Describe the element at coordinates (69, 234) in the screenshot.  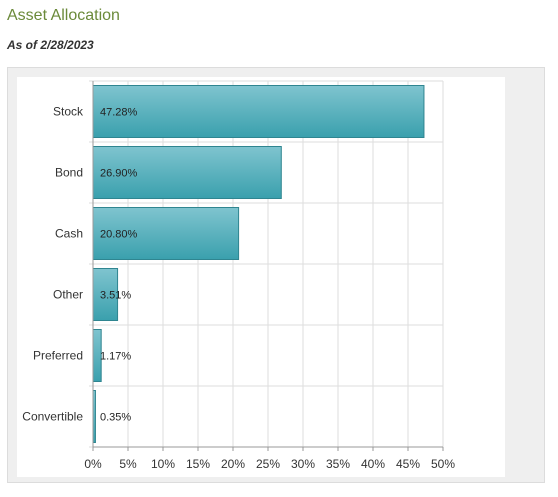
I see `category-label: Cash` at that location.